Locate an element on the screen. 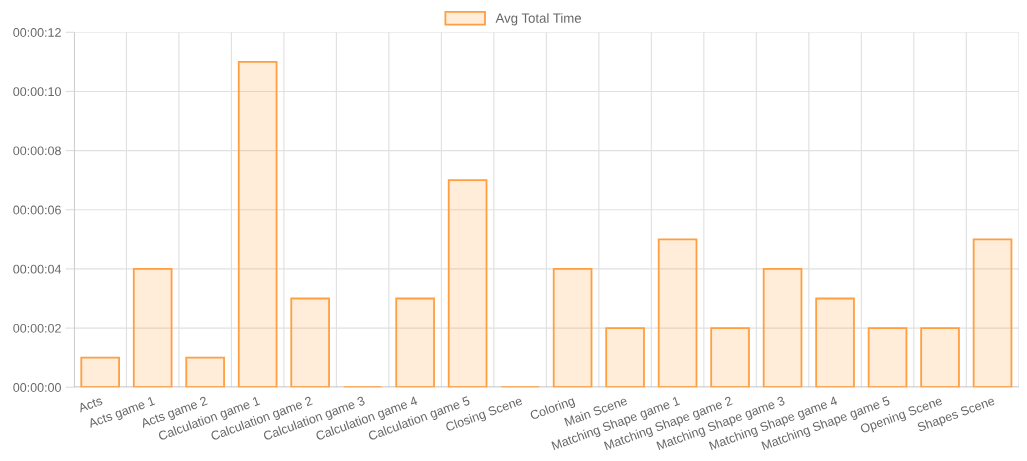  y-tick-label: 00:00:02 is located at coordinates (37, 328).